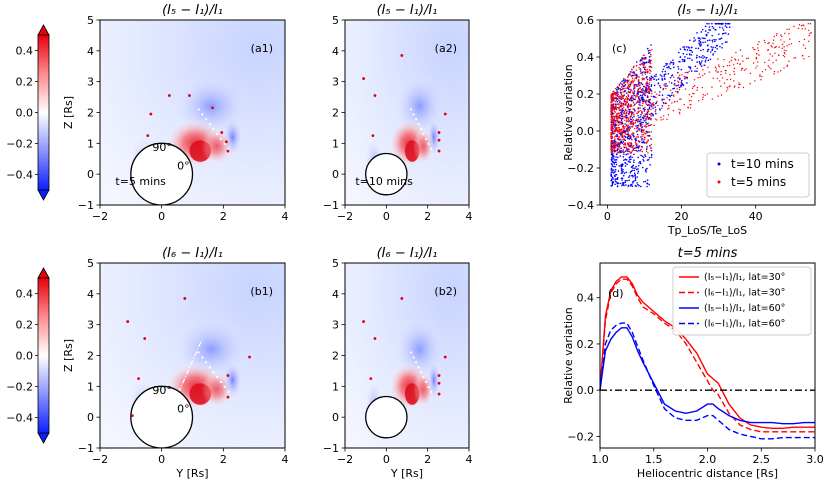 This screenshot has height=485, width=830. Describe the element at coordinates (86, 205) in the screenshot. I see `y-tick-label: −1` at that location.